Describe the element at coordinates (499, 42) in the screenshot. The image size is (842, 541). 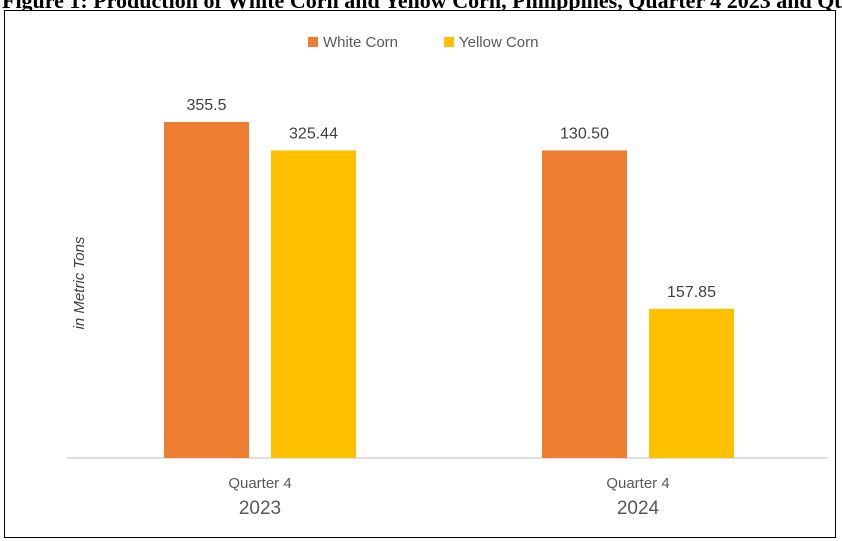
I see `legend-label-1: Yellow Corn` at that location.